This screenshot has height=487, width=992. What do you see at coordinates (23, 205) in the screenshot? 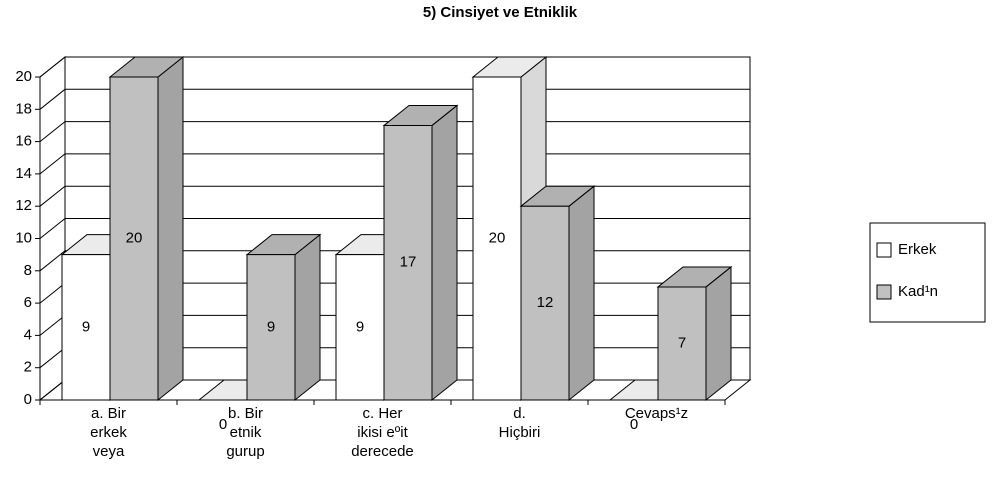
I see `y-tick-label: 12` at bounding box center [23, 205].